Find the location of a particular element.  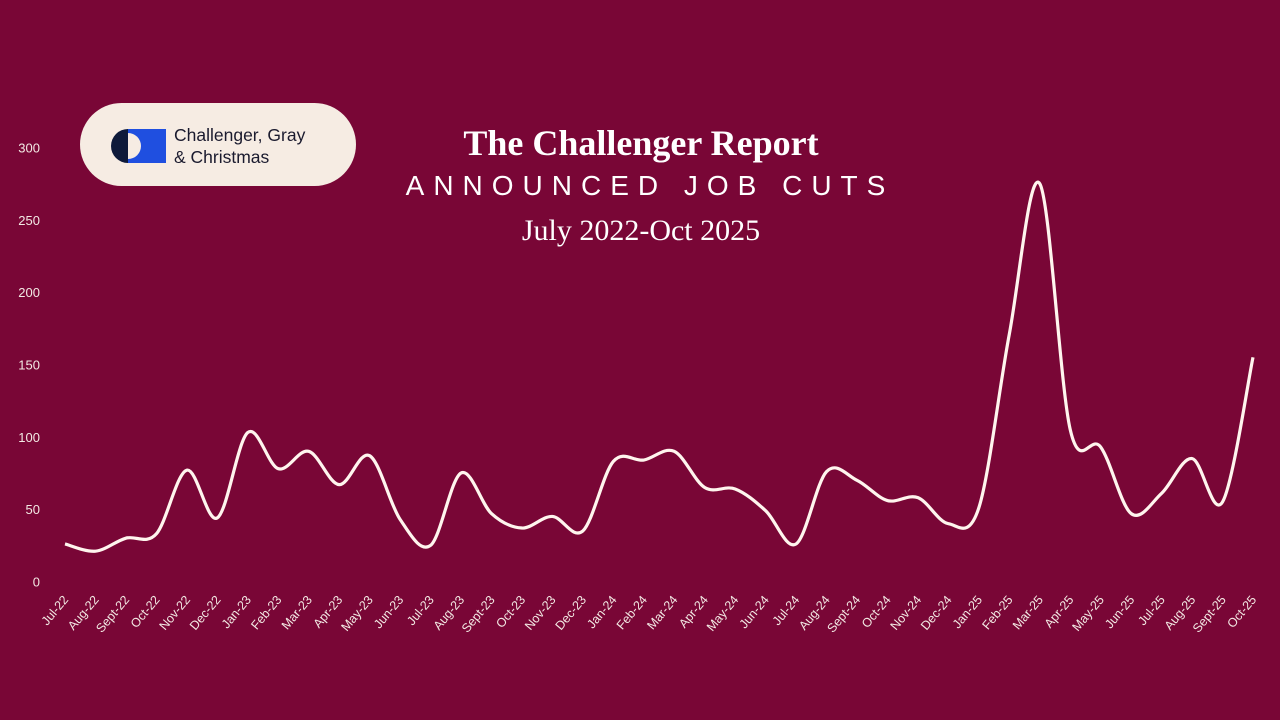

x-tick-label: Jun-25 is located at coordinates (1119, 612).